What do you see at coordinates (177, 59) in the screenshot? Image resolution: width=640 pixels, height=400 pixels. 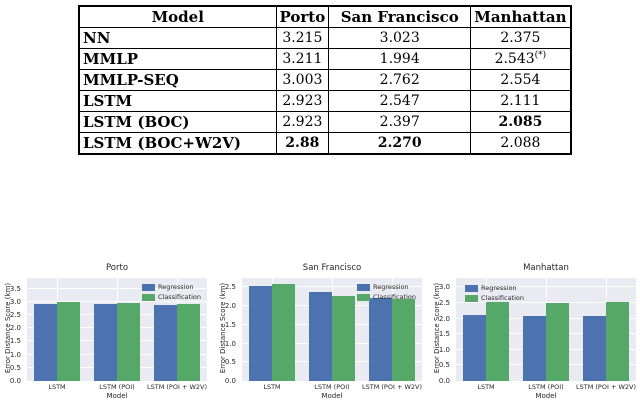 I see `model-cell: MMLP` at bounding box center [177, 59].